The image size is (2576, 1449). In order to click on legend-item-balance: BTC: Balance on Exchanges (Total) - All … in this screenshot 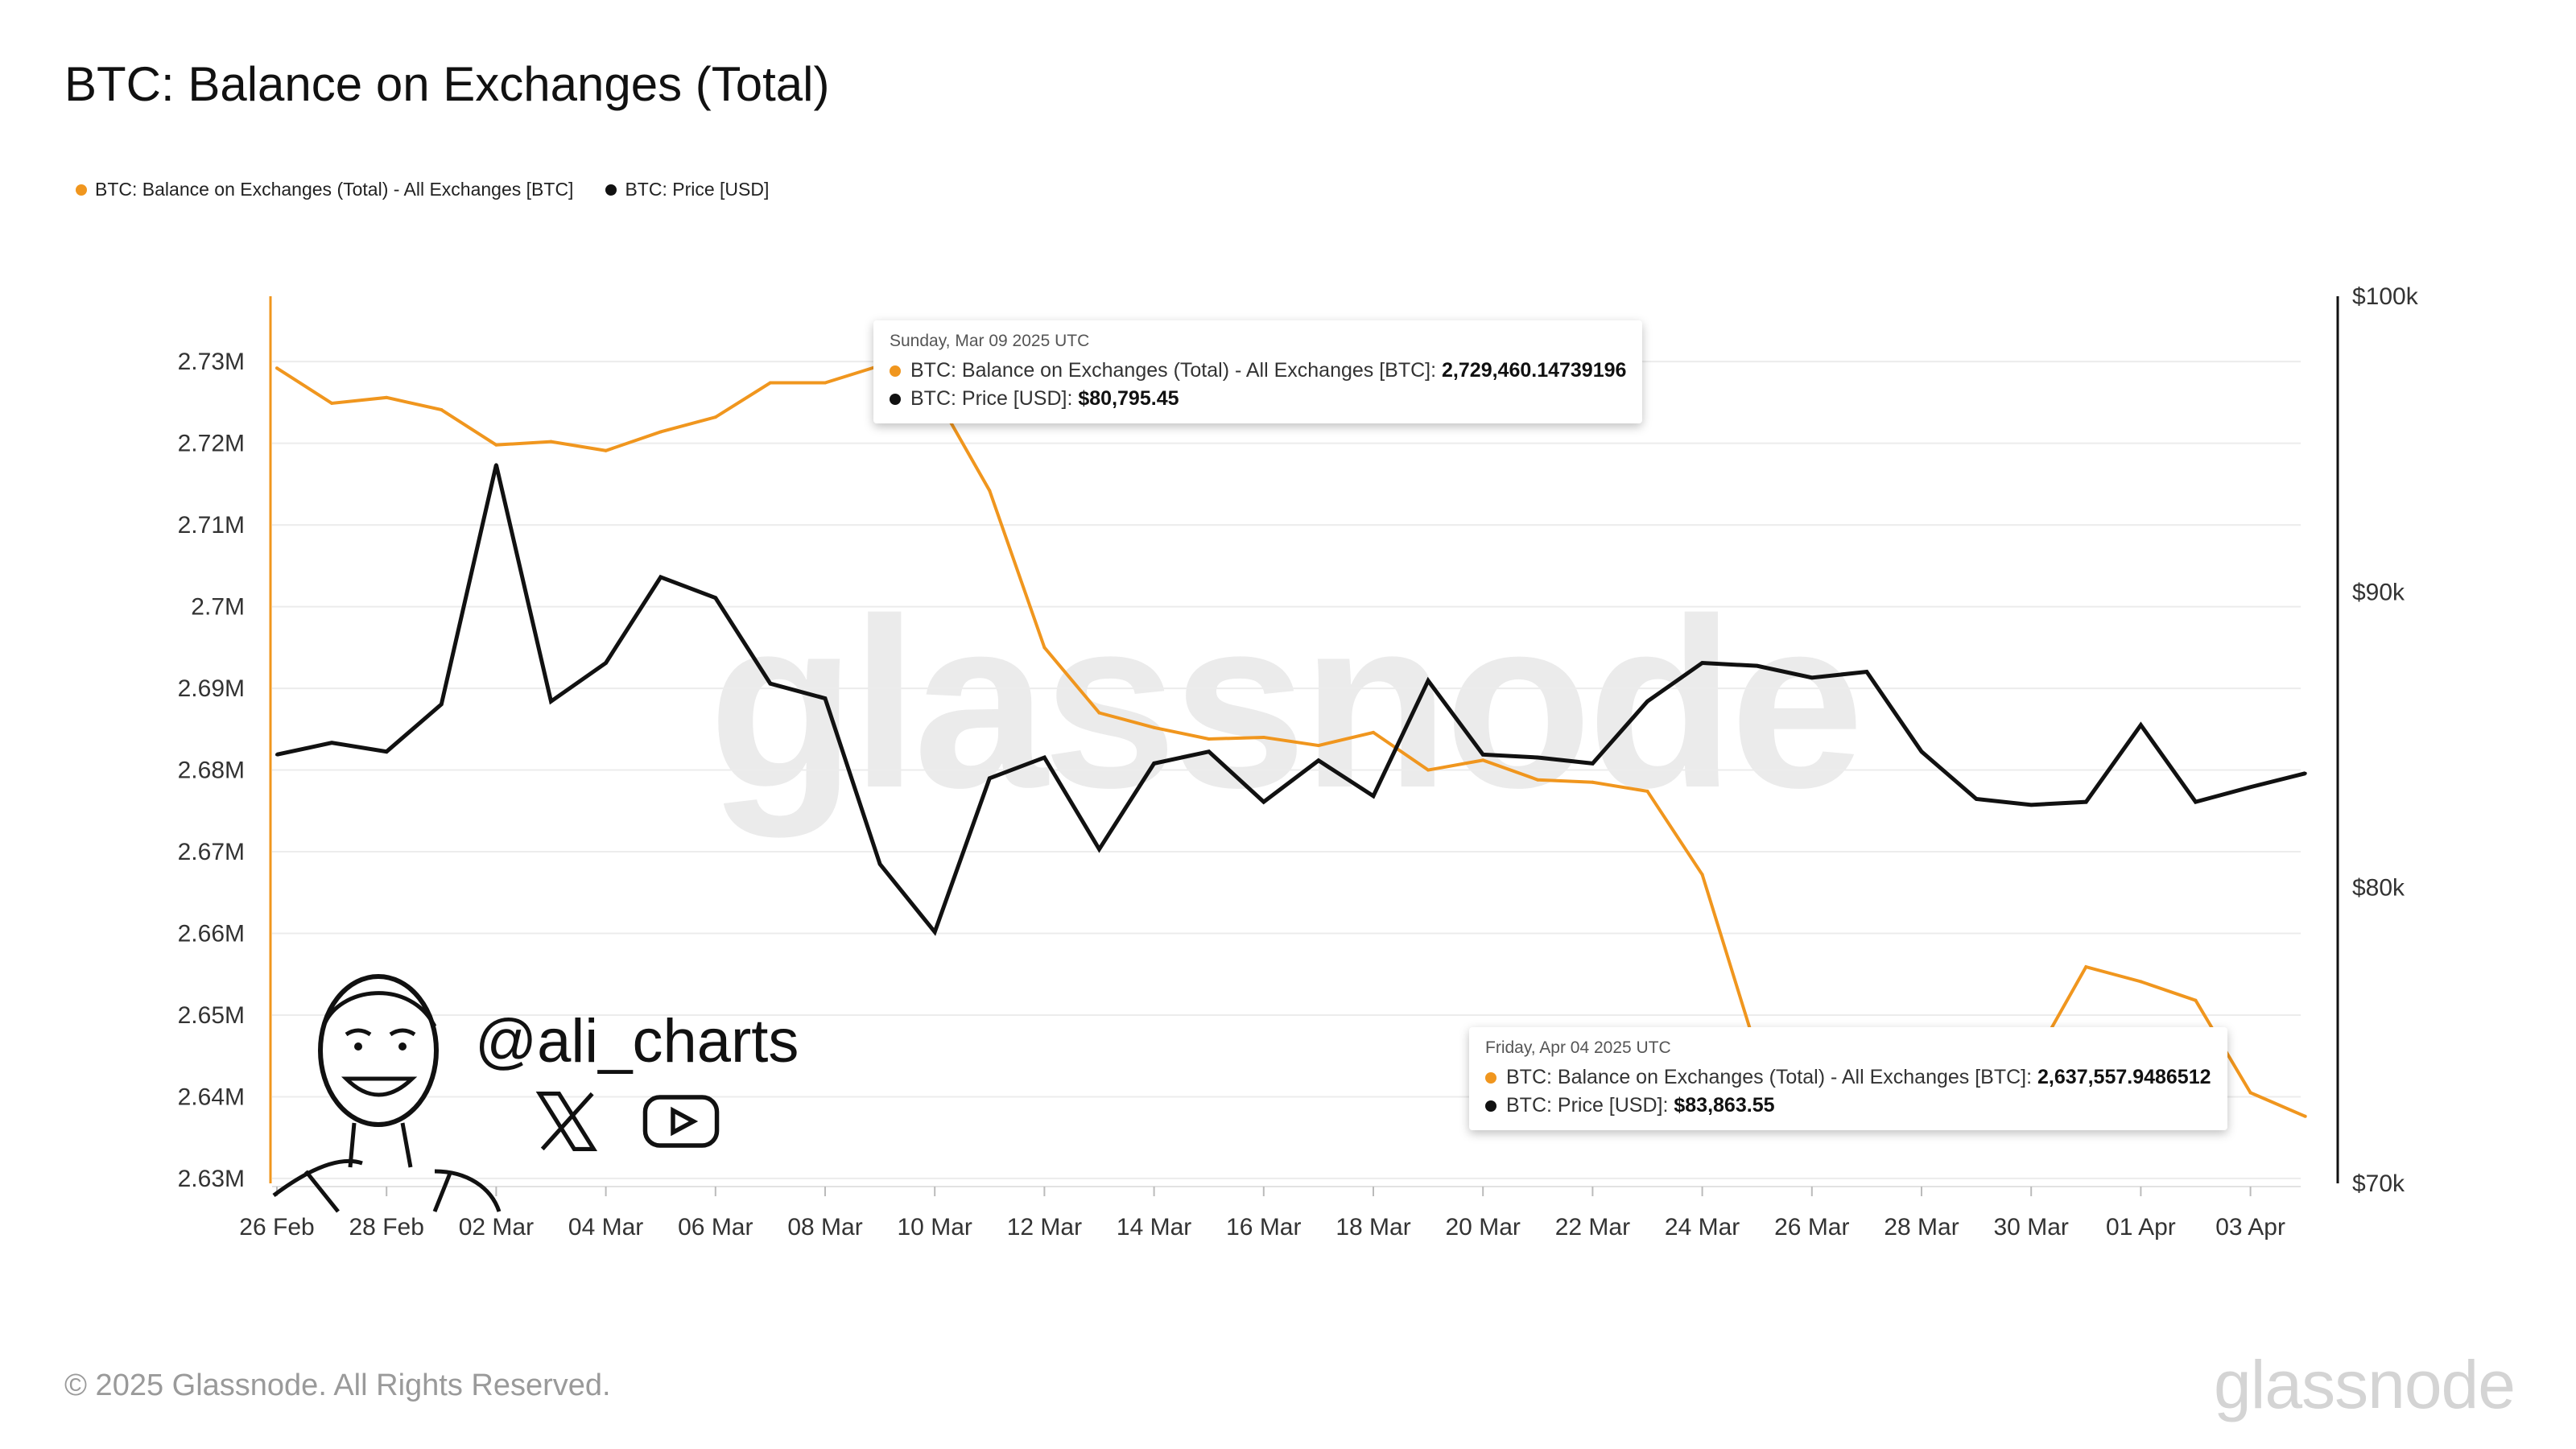, I will do `click(324, 189)`.